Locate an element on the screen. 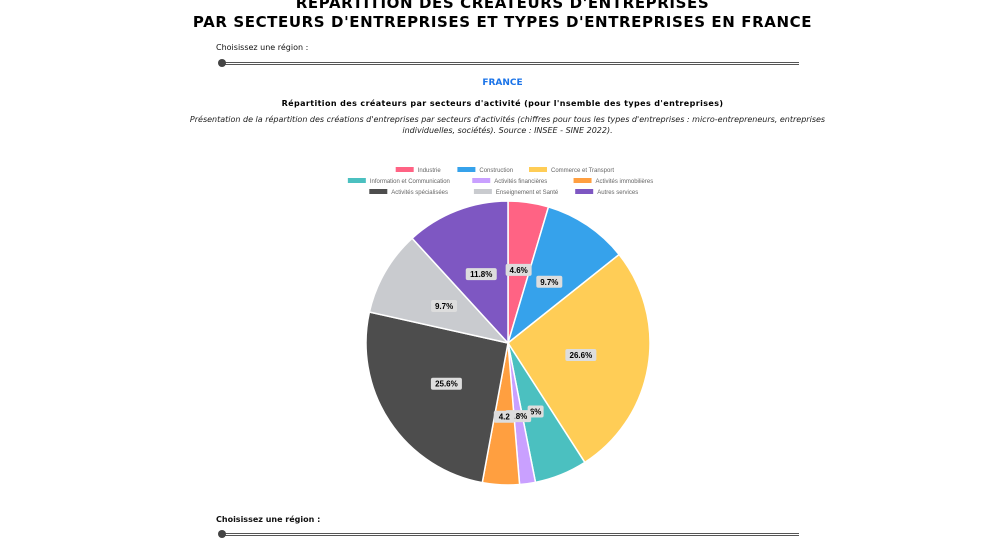 The image size is (1005, 549). legend-item-0: Industrie is located at coordinates (418, 170).